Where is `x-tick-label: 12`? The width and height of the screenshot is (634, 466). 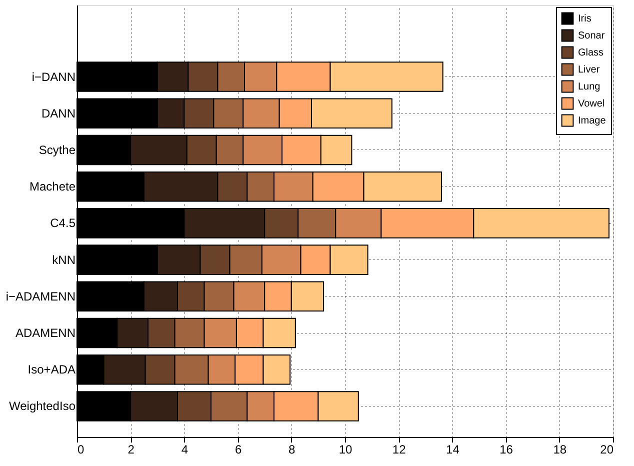
x-tick-label: 12 is located at coordinates (399, 449).